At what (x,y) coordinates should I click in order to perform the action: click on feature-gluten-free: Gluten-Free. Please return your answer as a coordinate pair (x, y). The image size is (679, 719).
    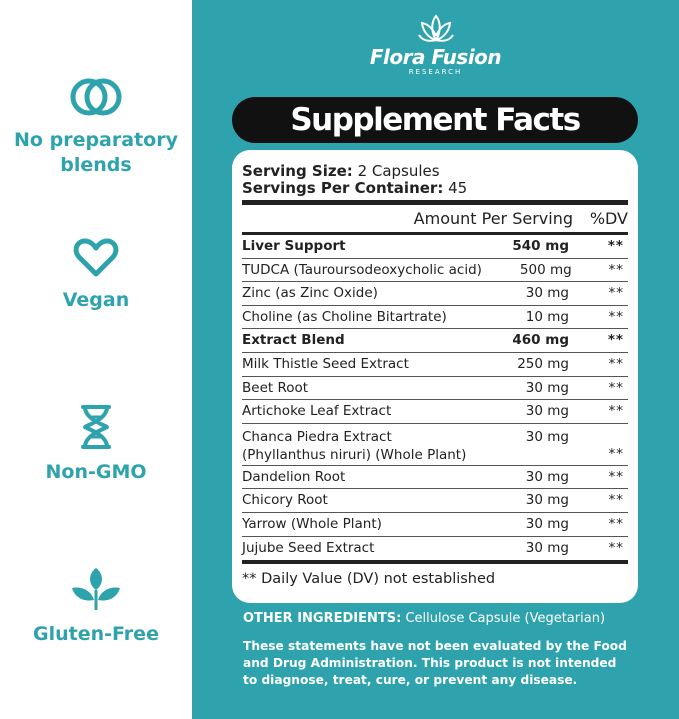
    Looking at the image, I should click on (96, 606).